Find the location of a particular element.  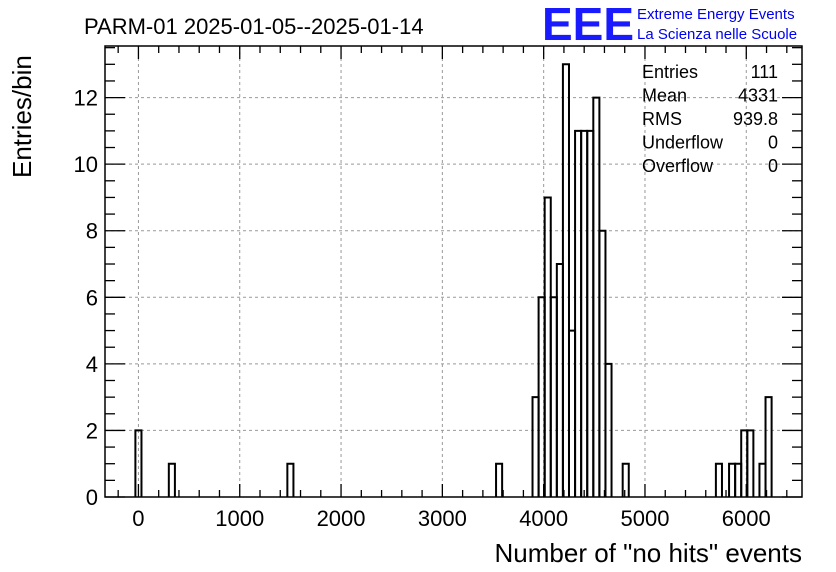

chart-title: PARM-01 2025-01-05--2025-01-14 is located at coordinates (254, 26).